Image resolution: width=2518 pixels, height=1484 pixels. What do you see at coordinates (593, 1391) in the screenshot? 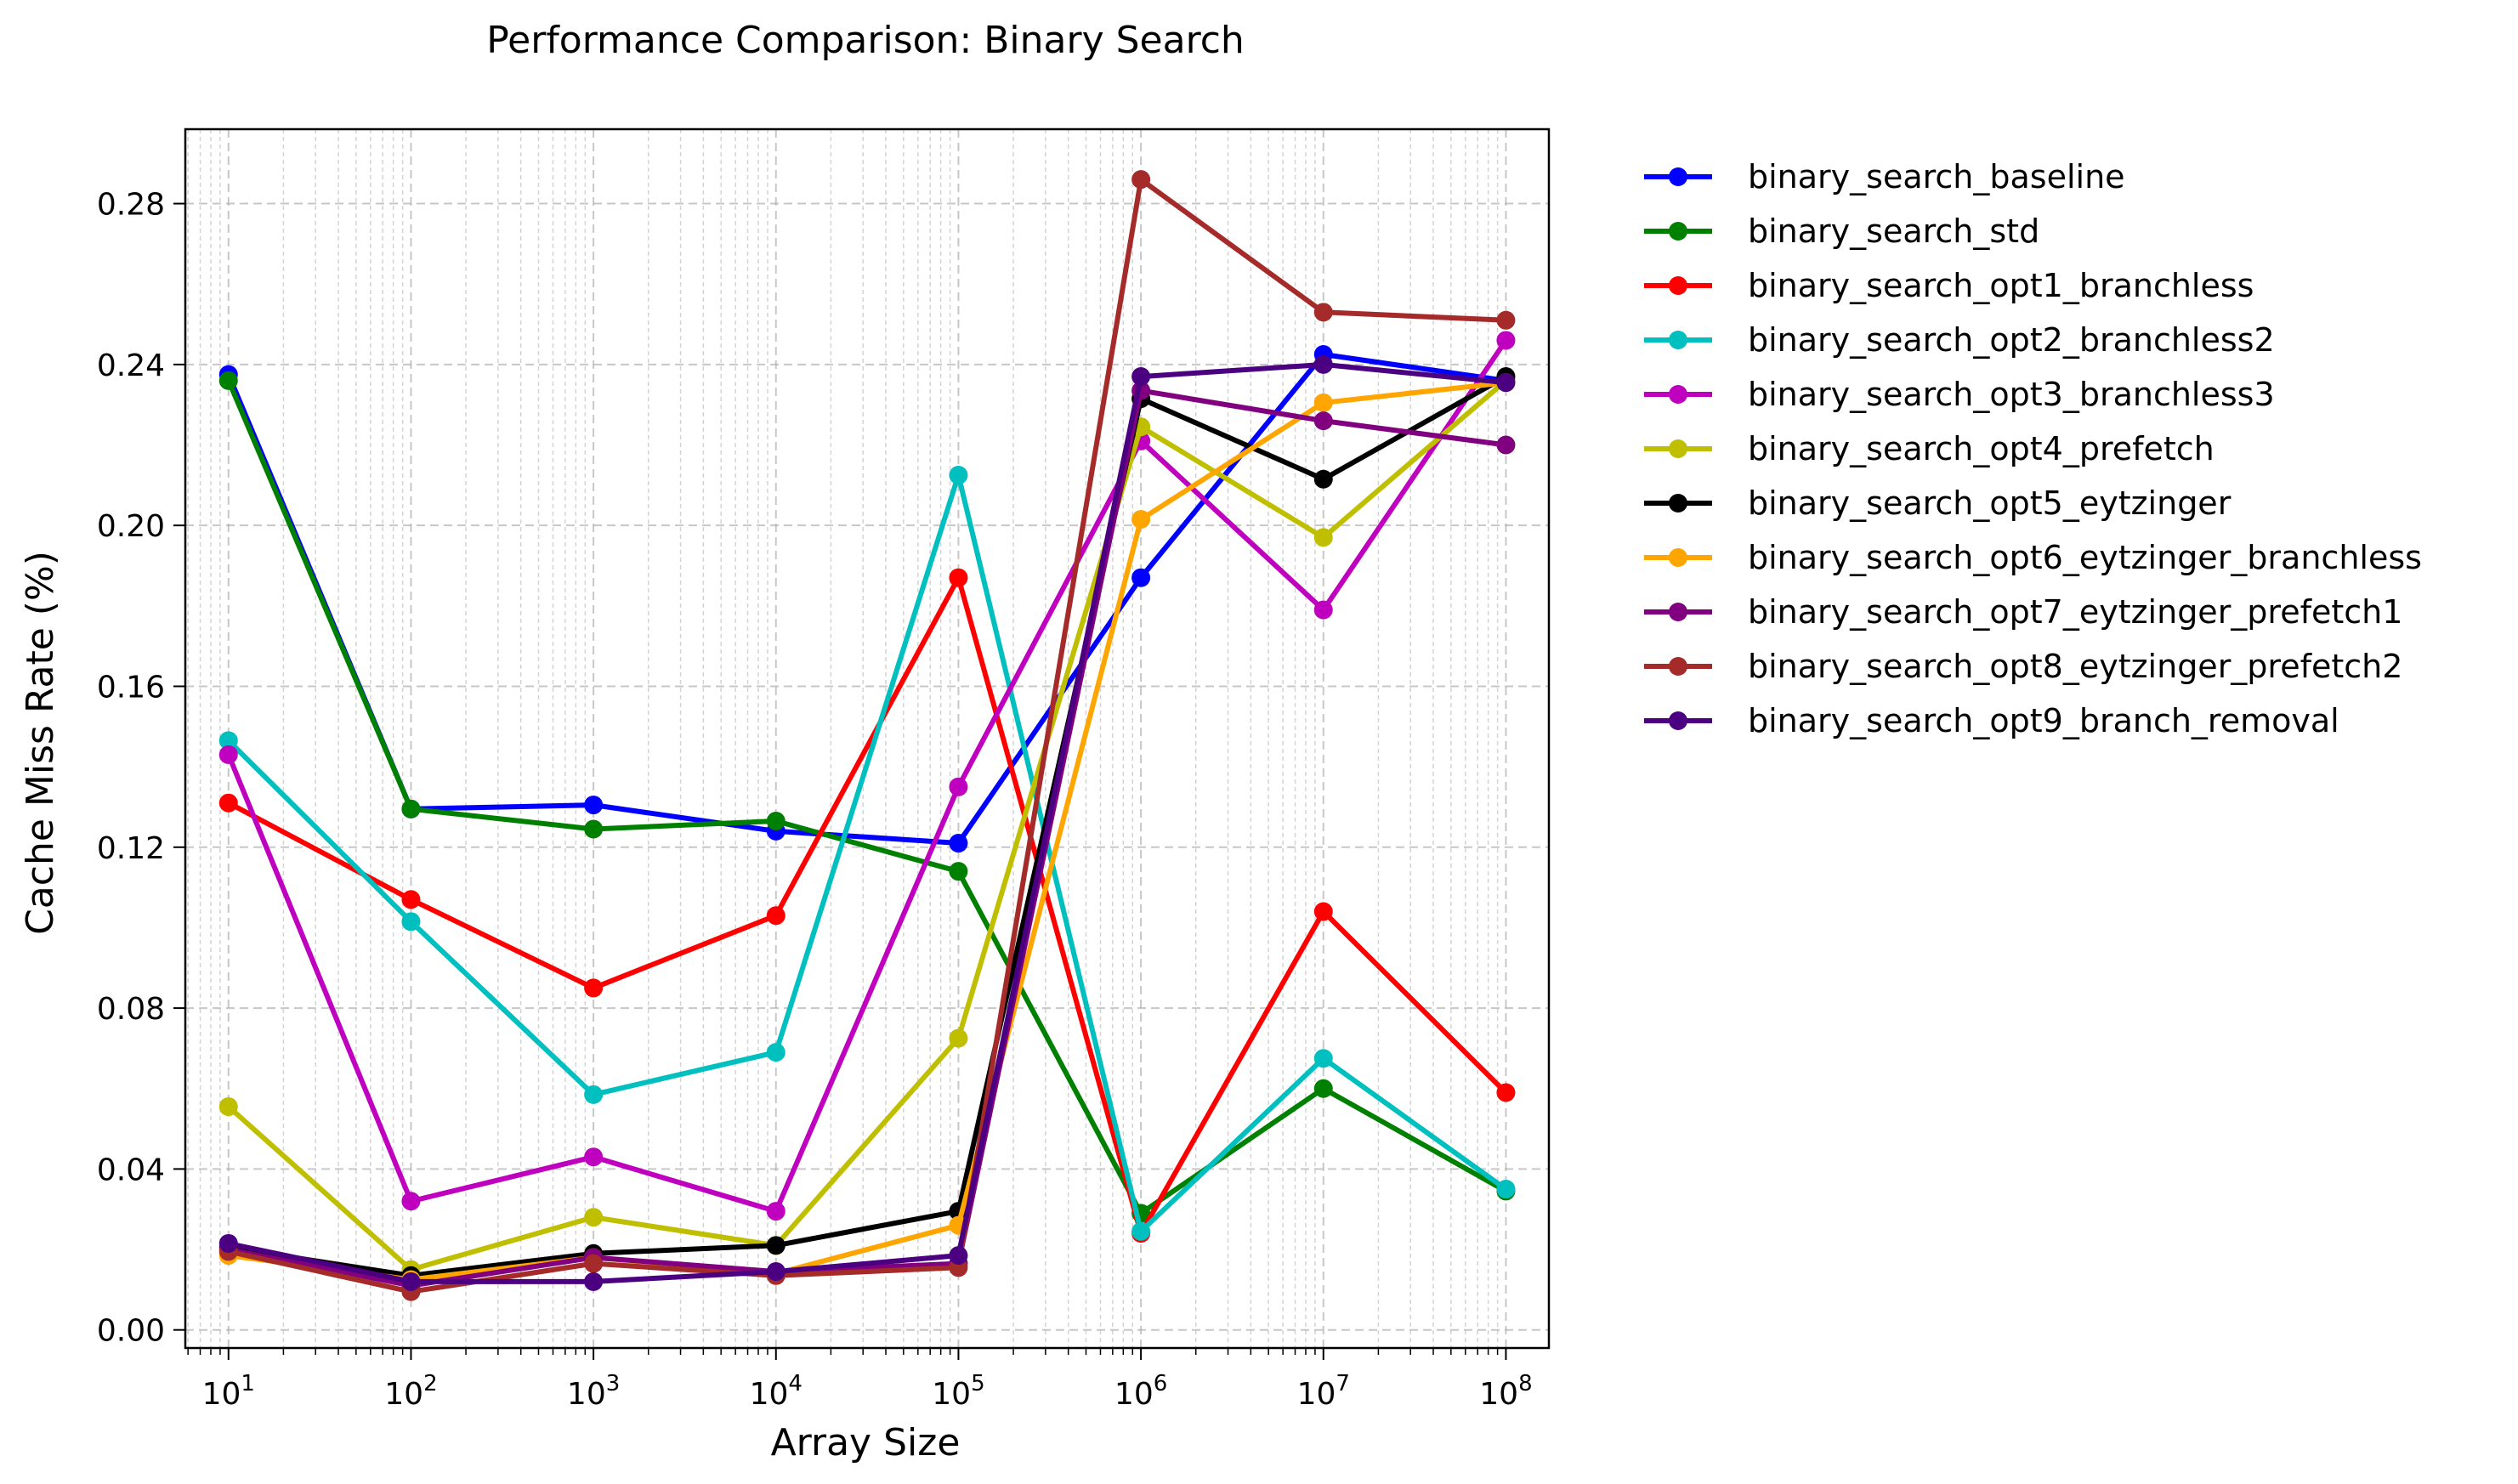
I see `x-tick-label: 10³` at bounding box center [593, 1391].